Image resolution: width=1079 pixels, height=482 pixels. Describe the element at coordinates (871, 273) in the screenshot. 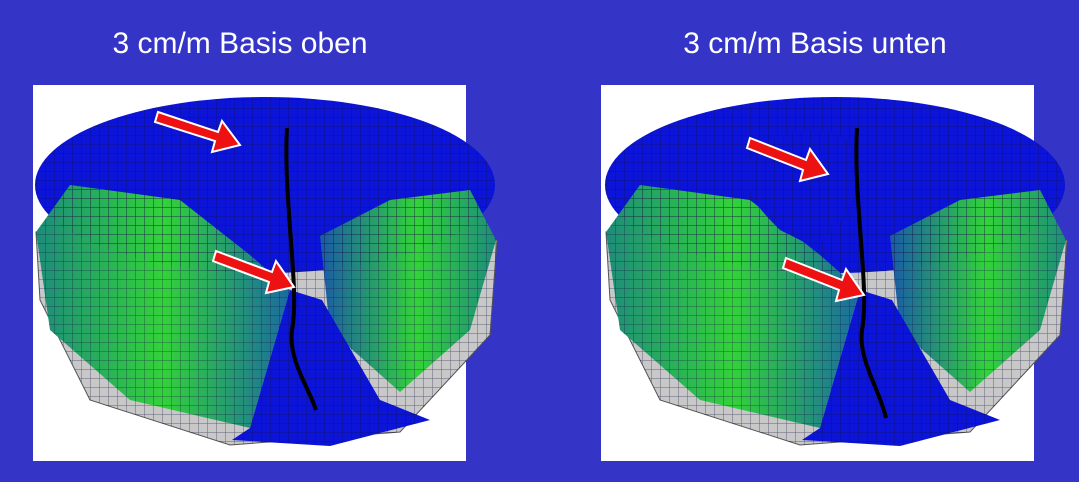

I see `fault-line-right` at that location.